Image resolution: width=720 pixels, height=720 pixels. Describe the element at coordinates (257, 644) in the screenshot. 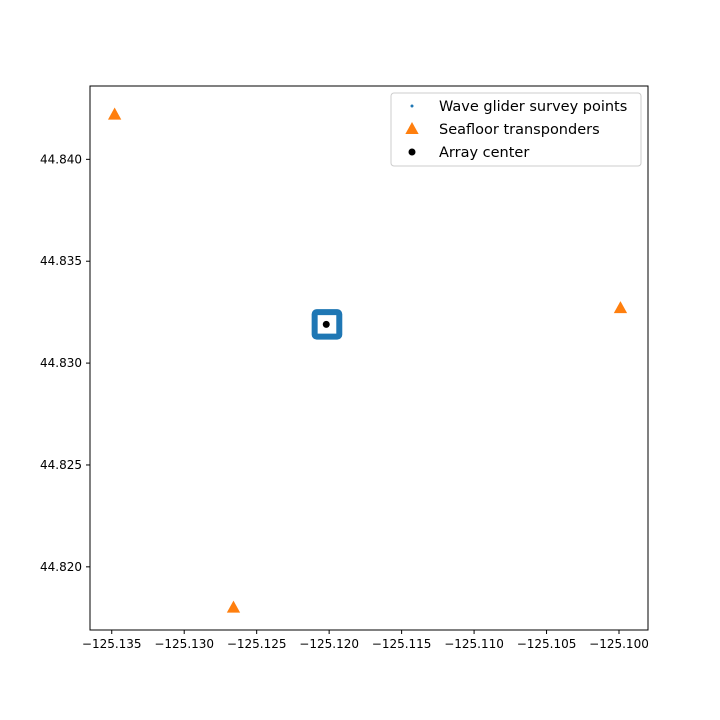

I see `x-tick-label: −125.125` at that location.